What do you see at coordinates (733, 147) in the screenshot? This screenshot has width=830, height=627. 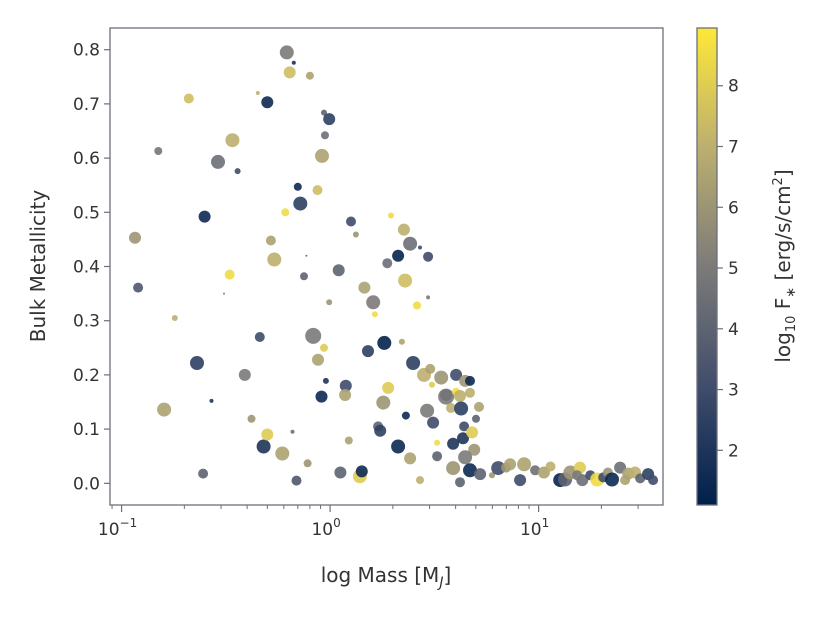 I see `colorbar-tick-label: 7` at bounding box center [733, 147].